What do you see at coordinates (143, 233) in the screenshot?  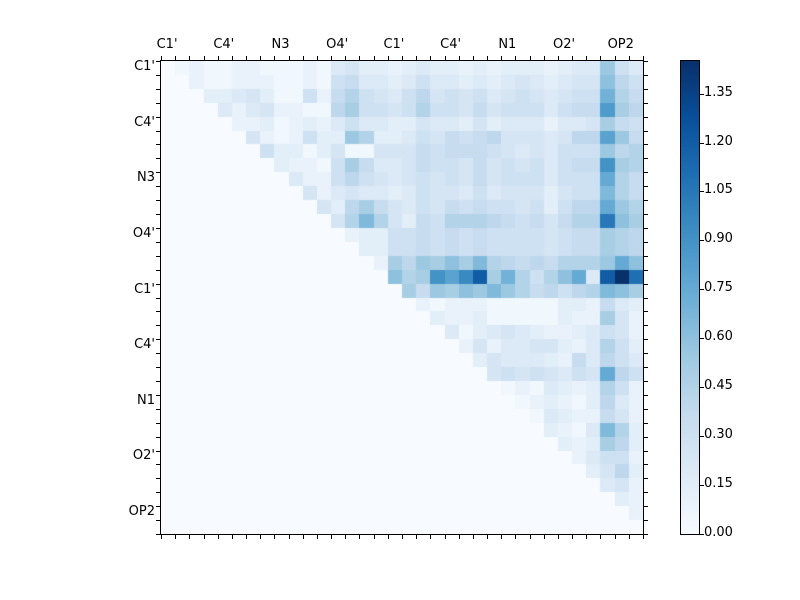 I see `y-tick-label: O4'` at bounding box center [143, 233].